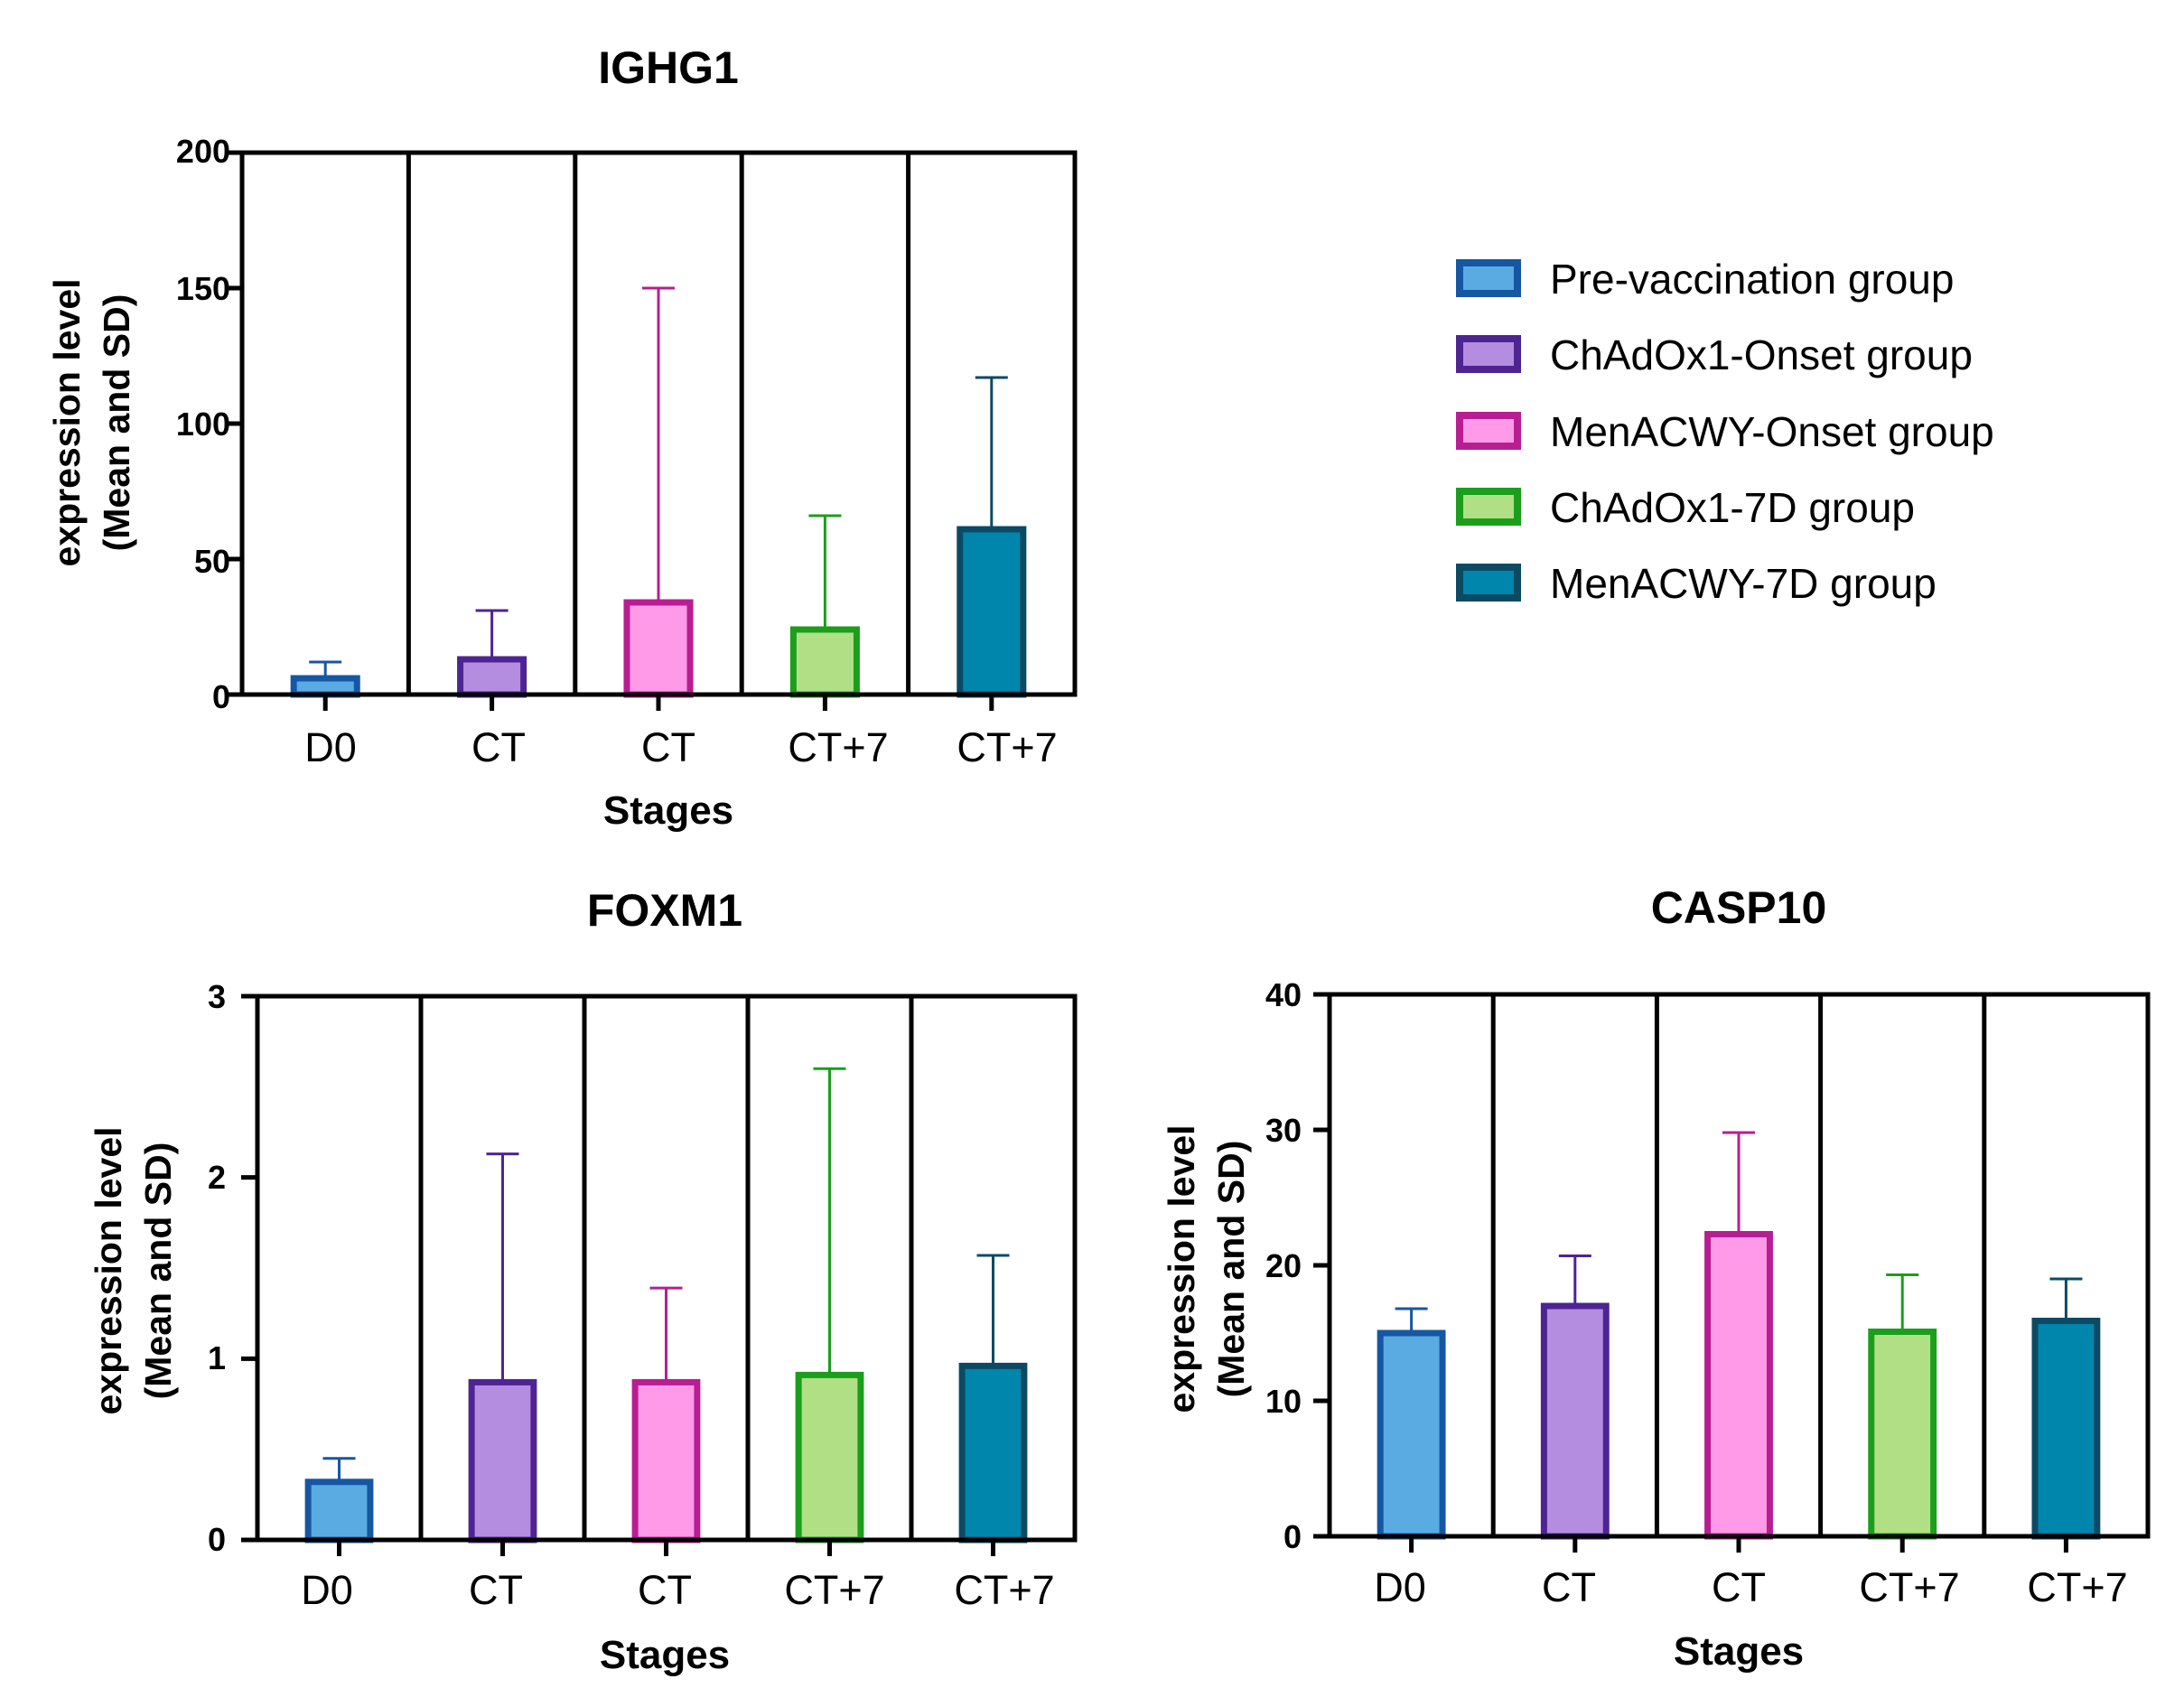 The image size is (2184, 1707). What do you see at coordinates (1761, 354) in the screenshot?
I see `legend-label: ChAdOx1-Onset group` at bounding box center [1761, 354].